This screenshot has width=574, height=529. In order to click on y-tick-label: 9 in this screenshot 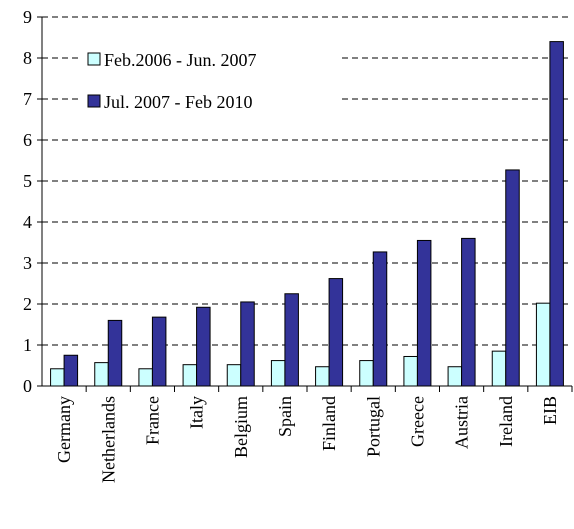, I will do `click(27, 17)`.